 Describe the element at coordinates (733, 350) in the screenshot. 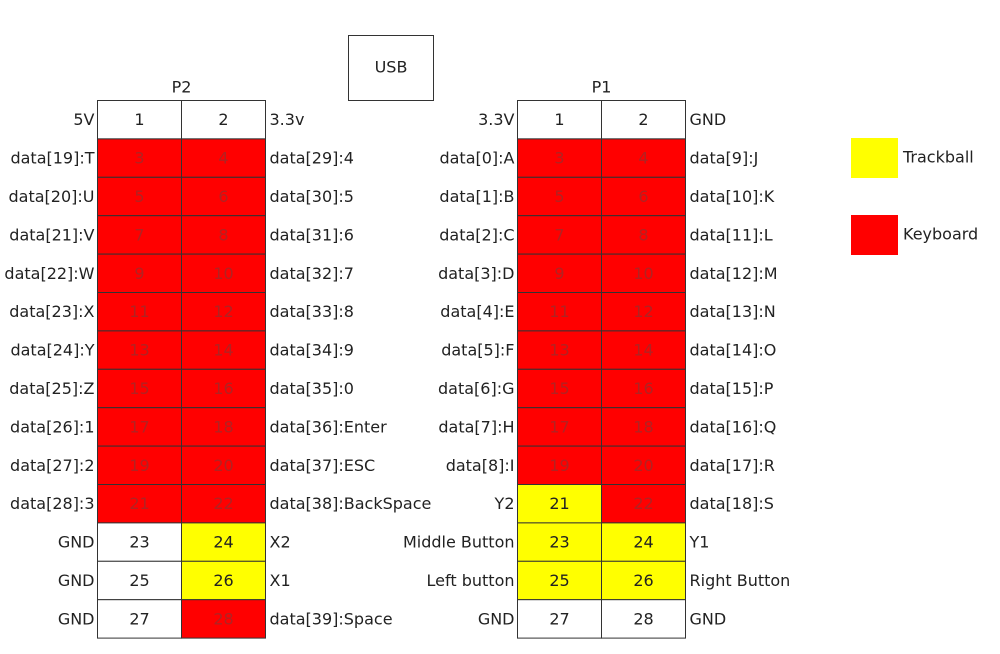

I see `pin-right-label: data[14]:O` at that location.